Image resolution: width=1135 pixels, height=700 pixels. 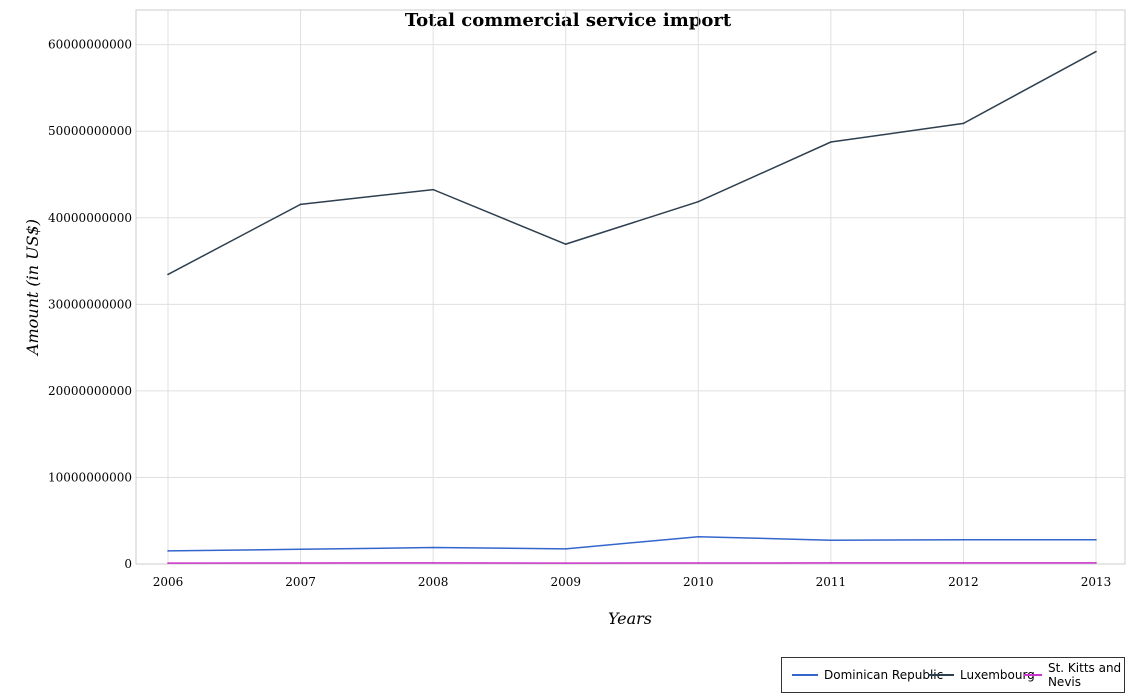 What do you see at coordinates (300, 582) in the screenshot?
I see `x-tick-label: 2007` at bounding box center [300, 582].